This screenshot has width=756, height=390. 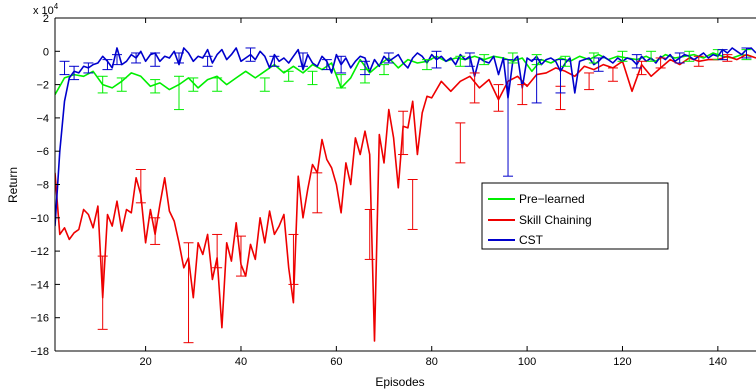 I want to click on x-tick-label: 40, so click(x=241, y=362).